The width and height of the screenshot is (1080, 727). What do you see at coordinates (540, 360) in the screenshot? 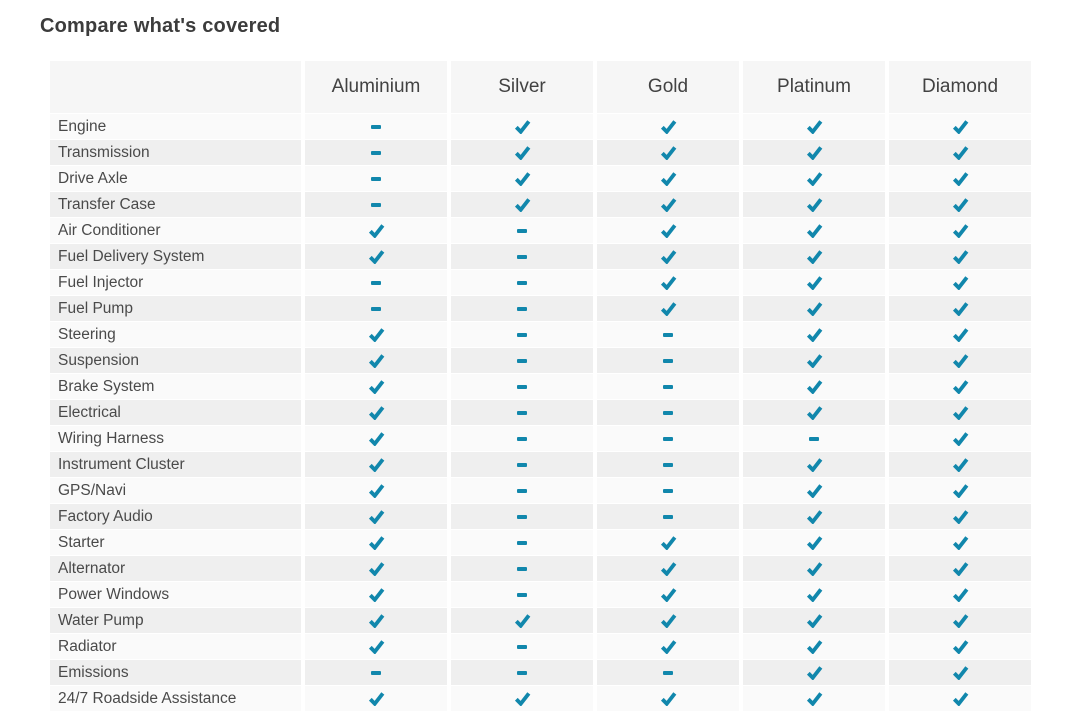
I see `table-row: Suspension` at bounding box center [540, 360].